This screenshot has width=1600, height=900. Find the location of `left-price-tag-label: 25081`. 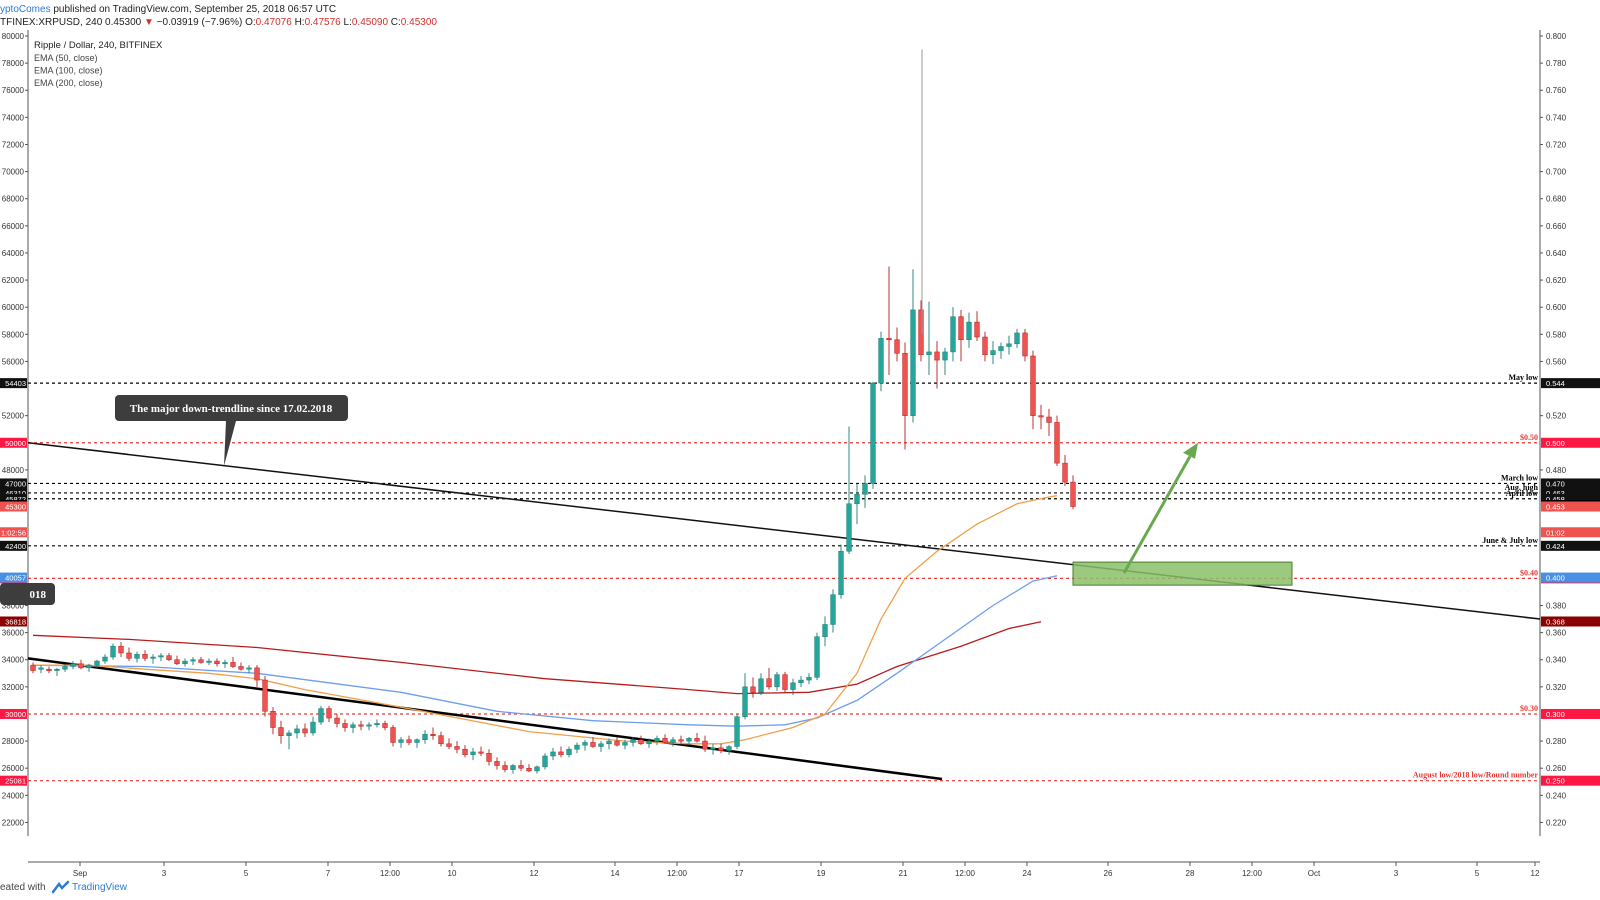

left-price-tag-label: 25081 is located at coordinates (15, 781).